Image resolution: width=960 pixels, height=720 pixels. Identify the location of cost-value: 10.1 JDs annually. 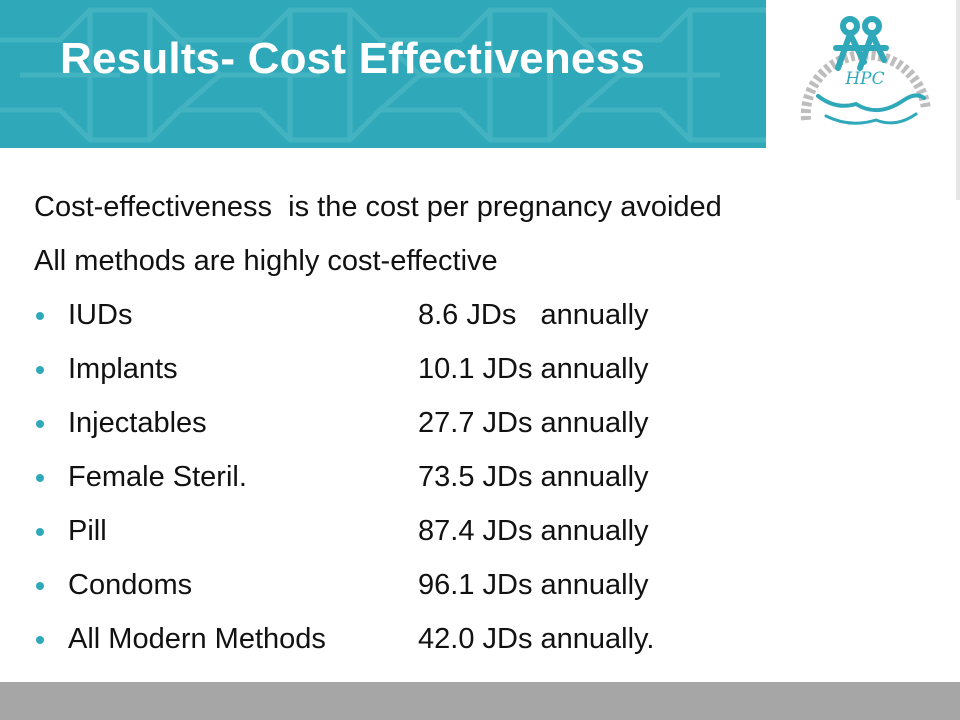
(533, 369).